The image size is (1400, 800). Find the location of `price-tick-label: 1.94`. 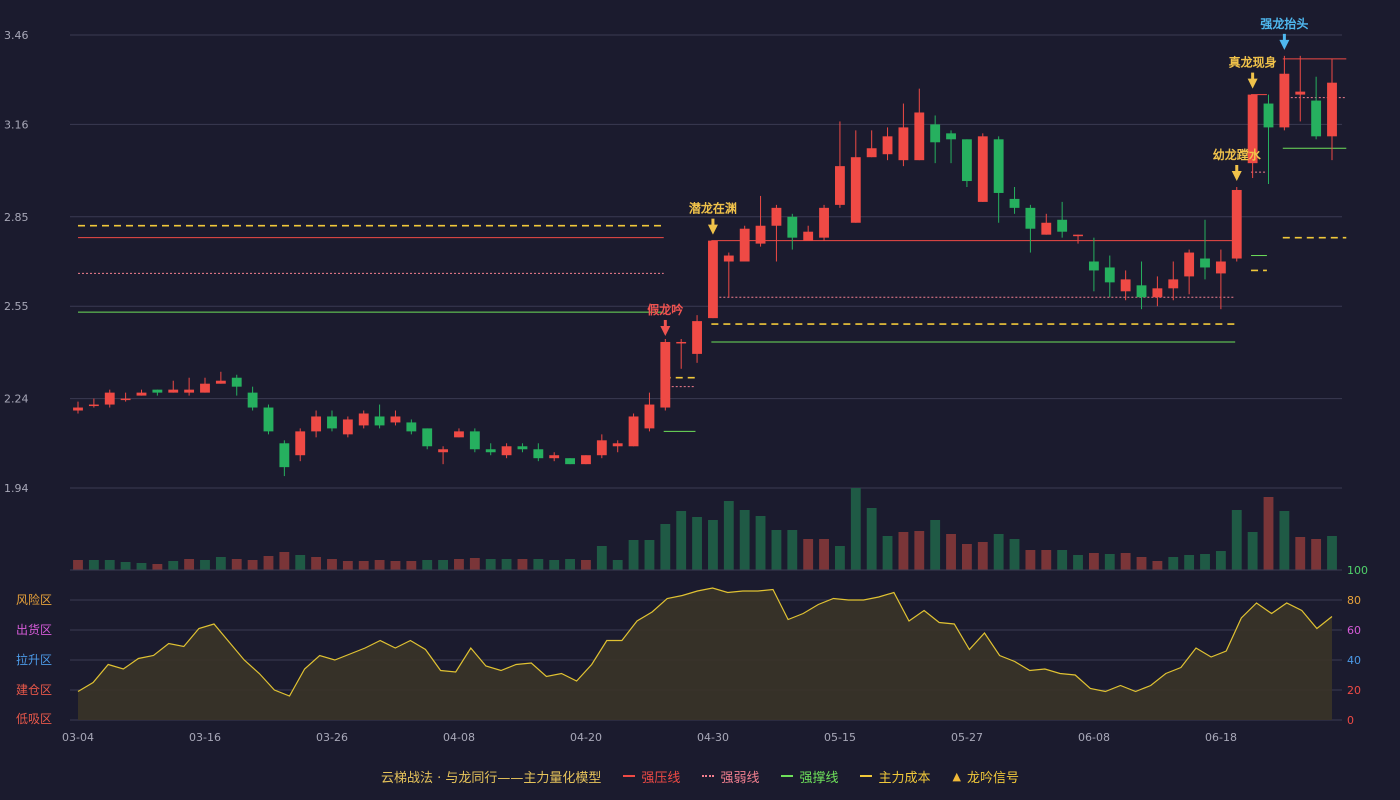

price-tick-label: 1.94 is located at coordinates (16, 488).